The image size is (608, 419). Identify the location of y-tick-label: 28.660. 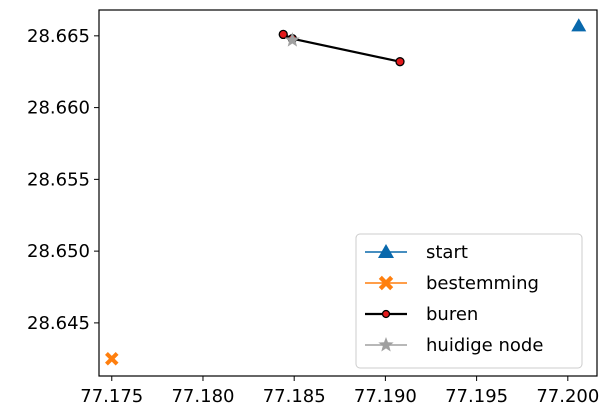
(58, 108).